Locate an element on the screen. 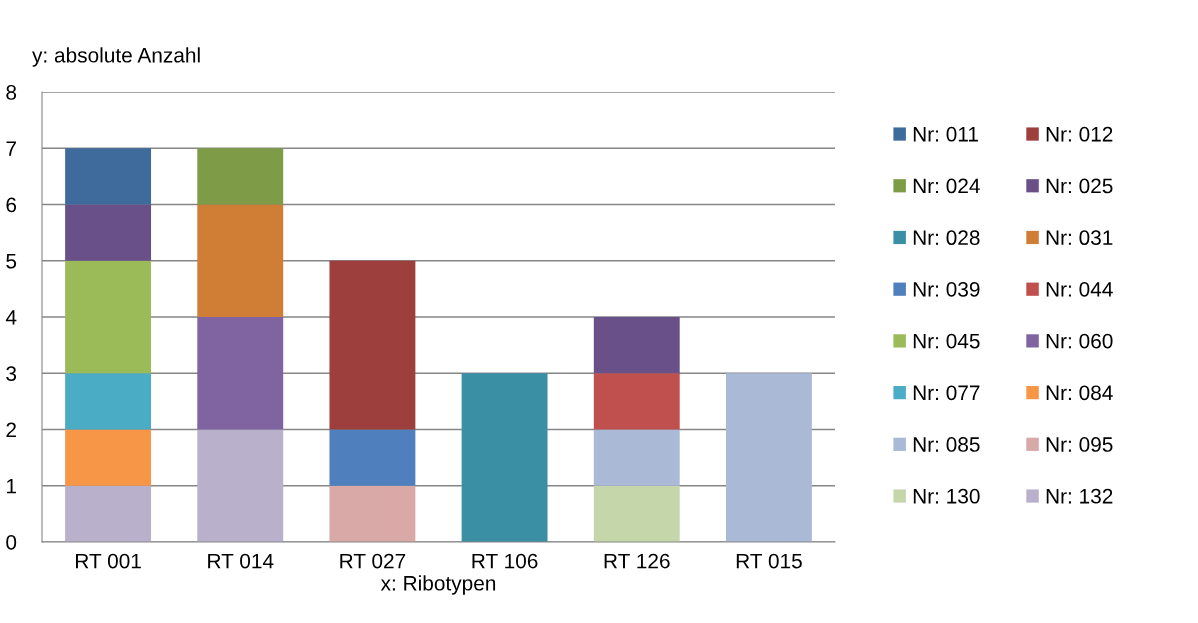 Image resolution: width=1198 pixels, height=623 pixels. x-tick-label: RT 001 is located at coordinates (108, 561).